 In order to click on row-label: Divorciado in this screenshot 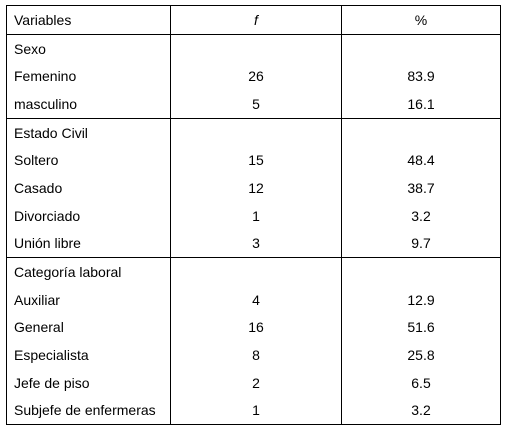, I will do `click(88, 215)`.